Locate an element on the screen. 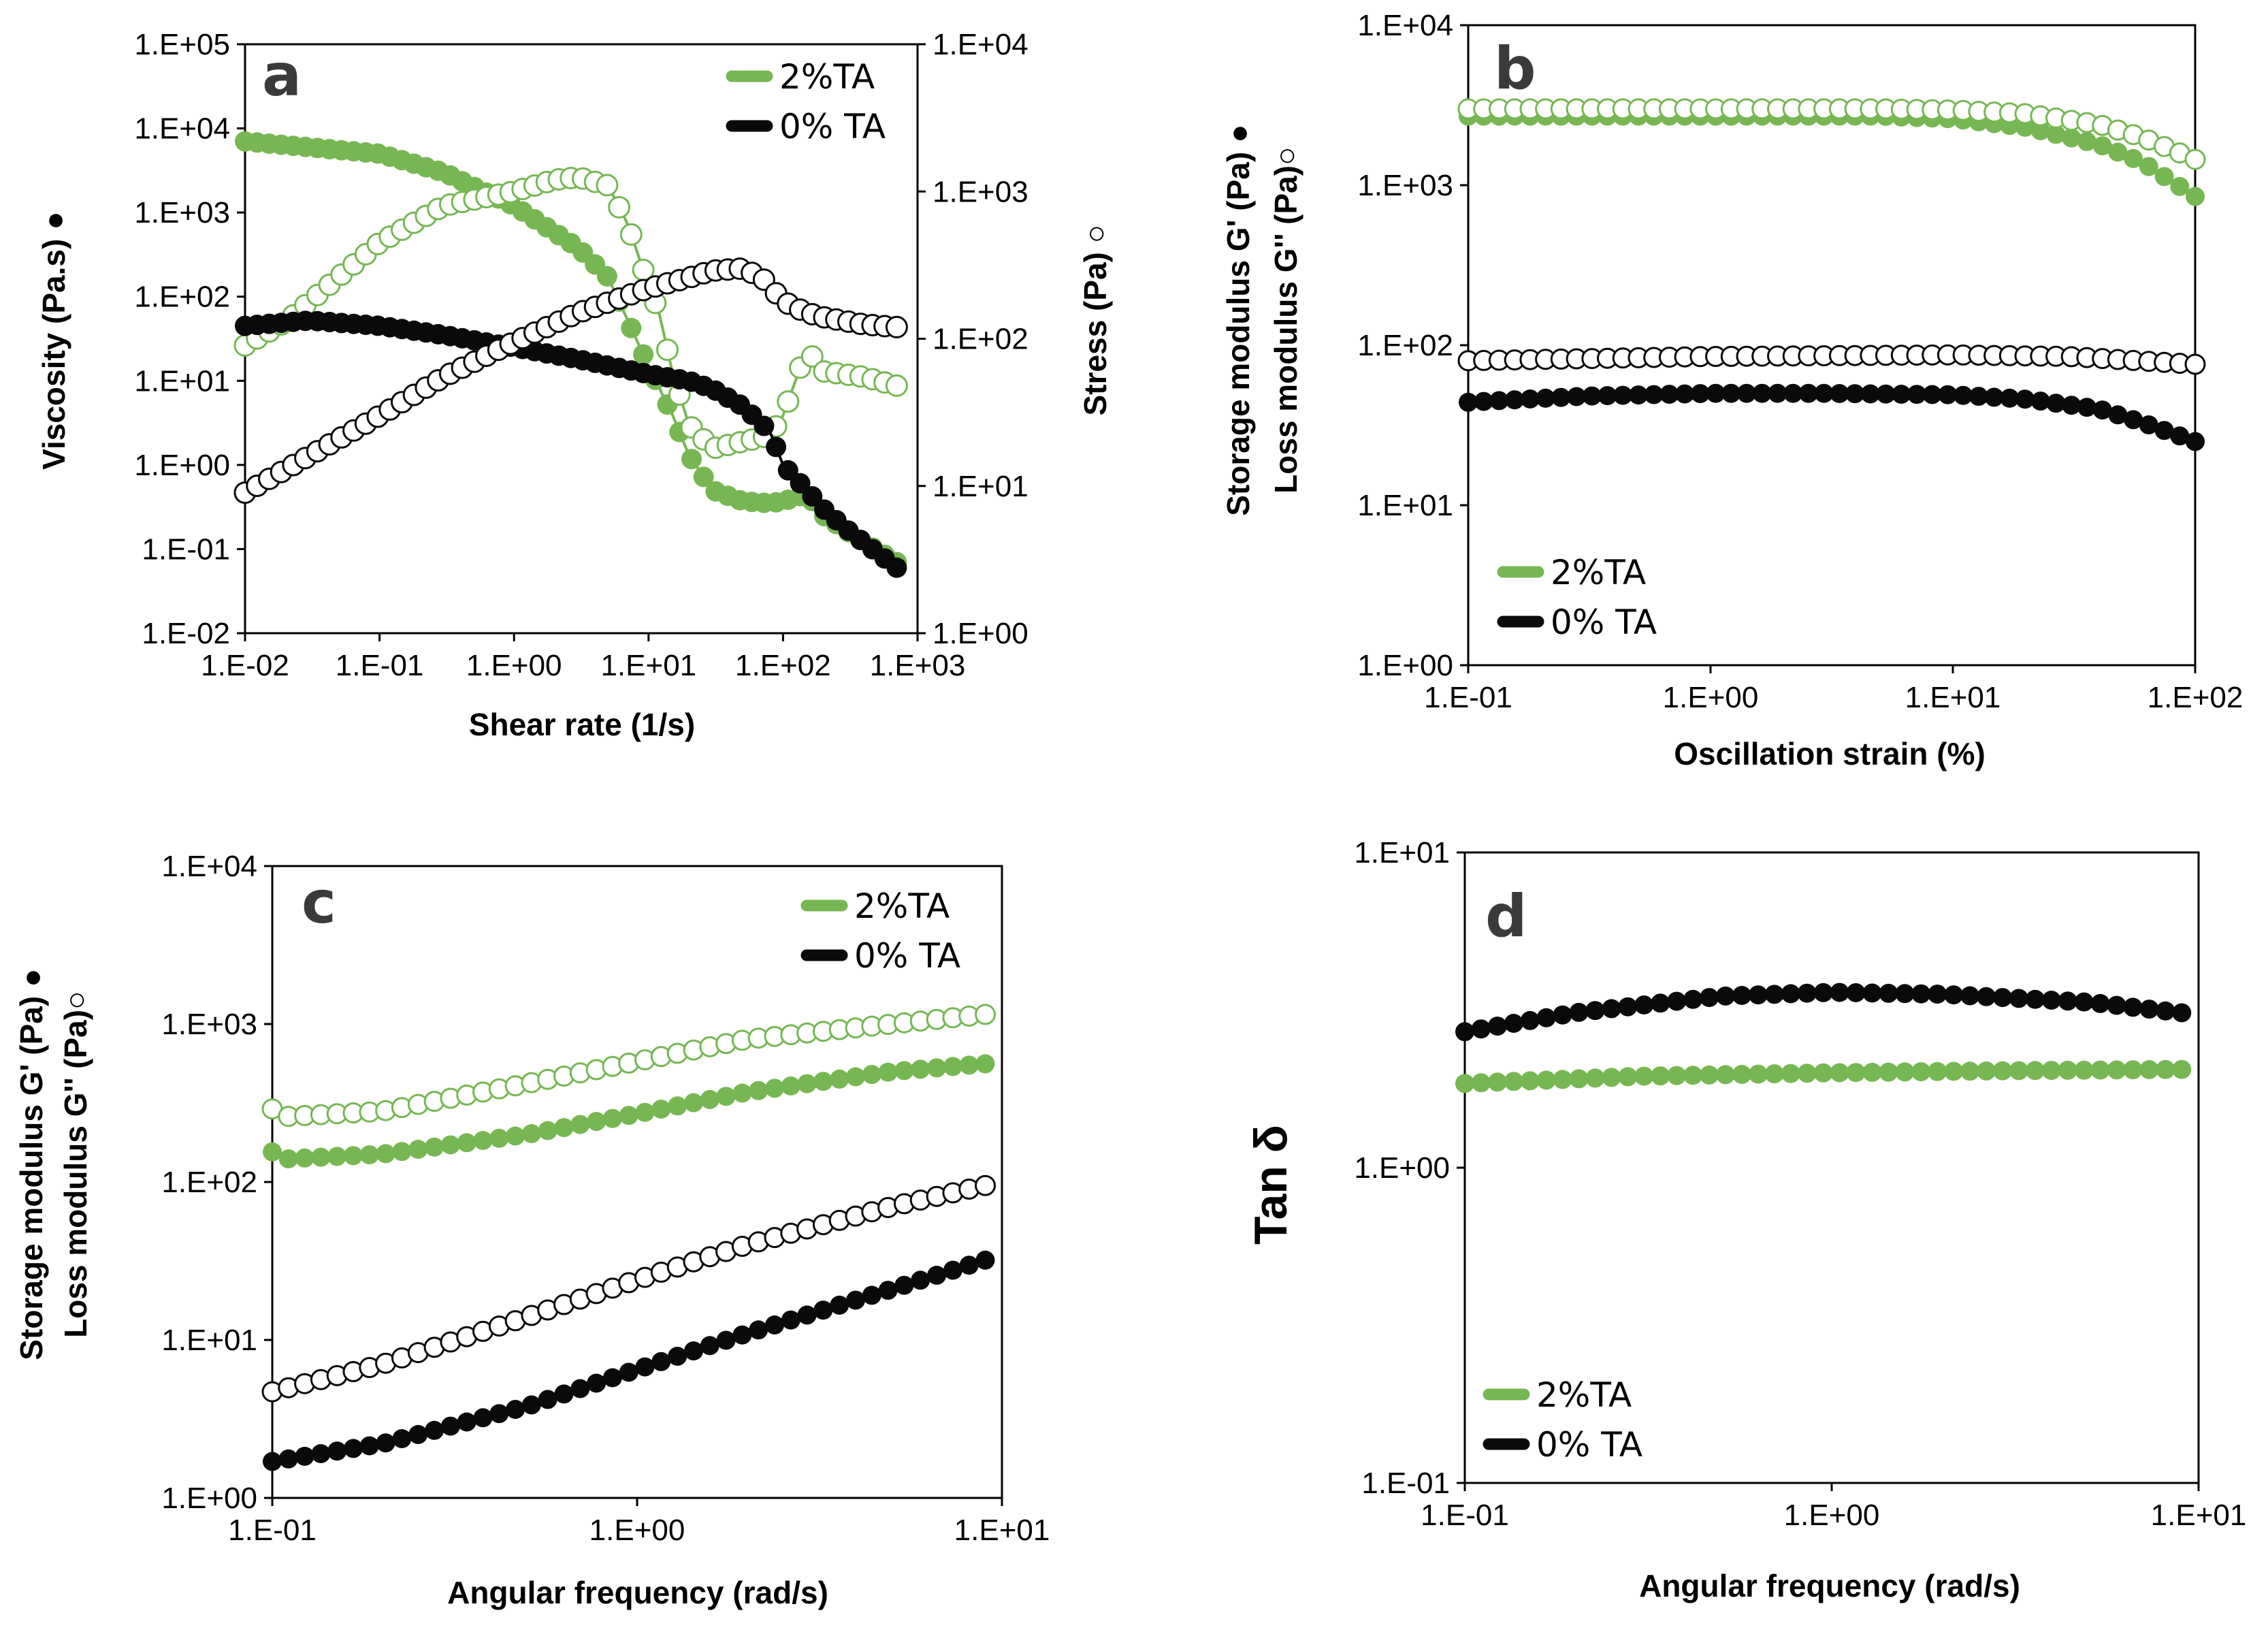 This screenshot has width=2268, height=1630. y-tick-label: 1.E+03 is located at coordinates (182, 212).